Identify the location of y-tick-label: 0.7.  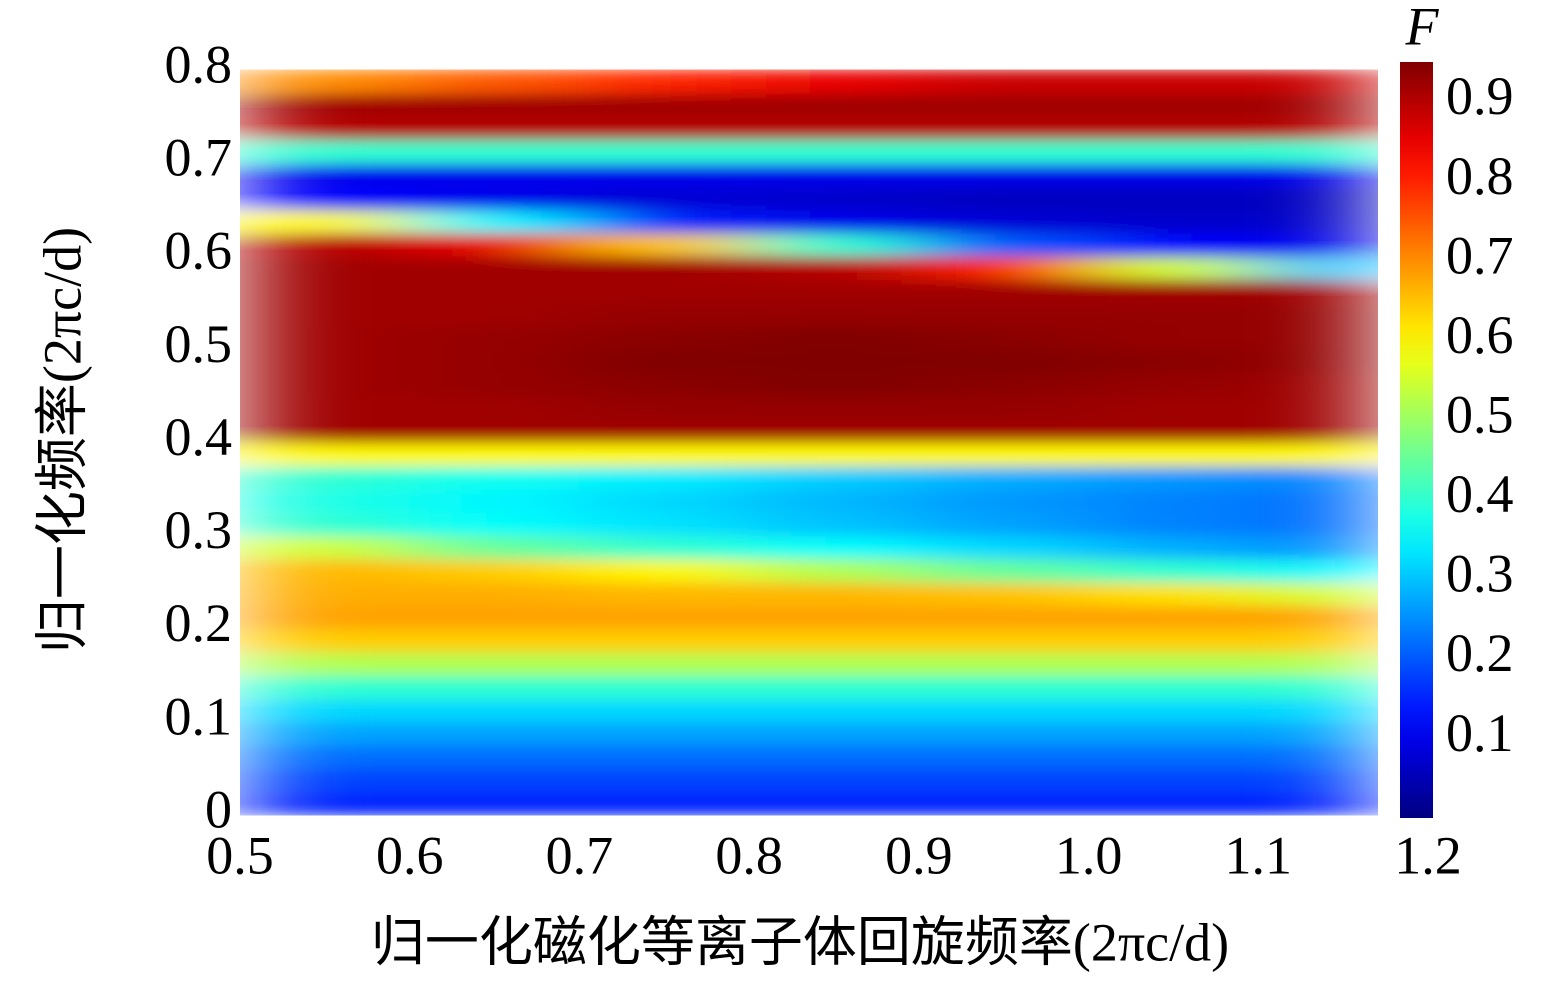
(199, 158).